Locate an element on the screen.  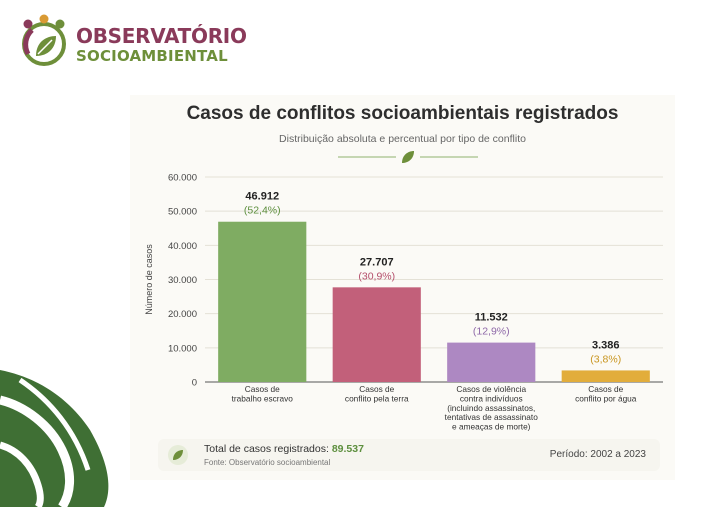
data-label-percent: (52,4%) is located at coordinates (262, 211).